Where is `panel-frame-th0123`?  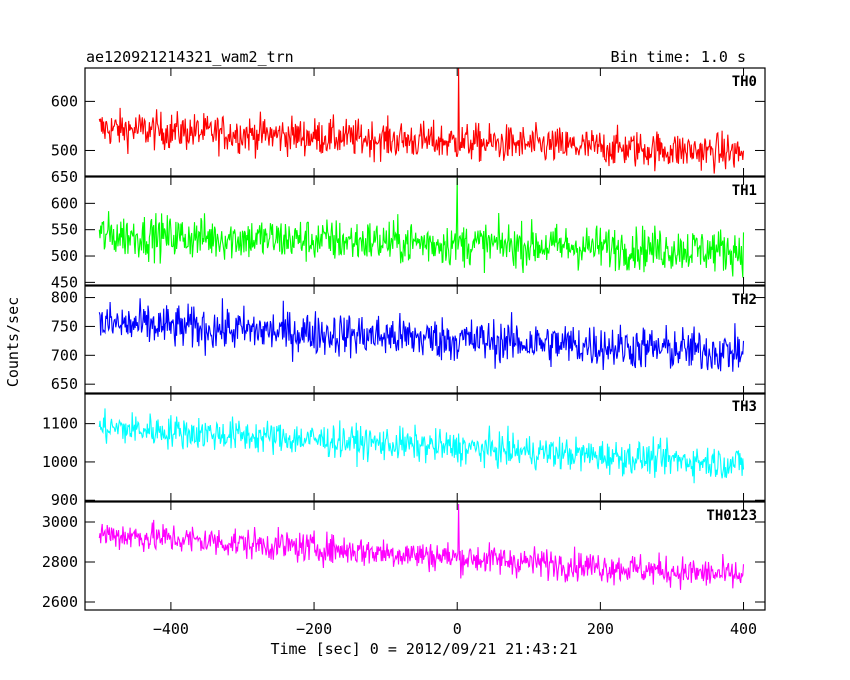 panel-frame-th0123 is located at coordinates (425, 556).